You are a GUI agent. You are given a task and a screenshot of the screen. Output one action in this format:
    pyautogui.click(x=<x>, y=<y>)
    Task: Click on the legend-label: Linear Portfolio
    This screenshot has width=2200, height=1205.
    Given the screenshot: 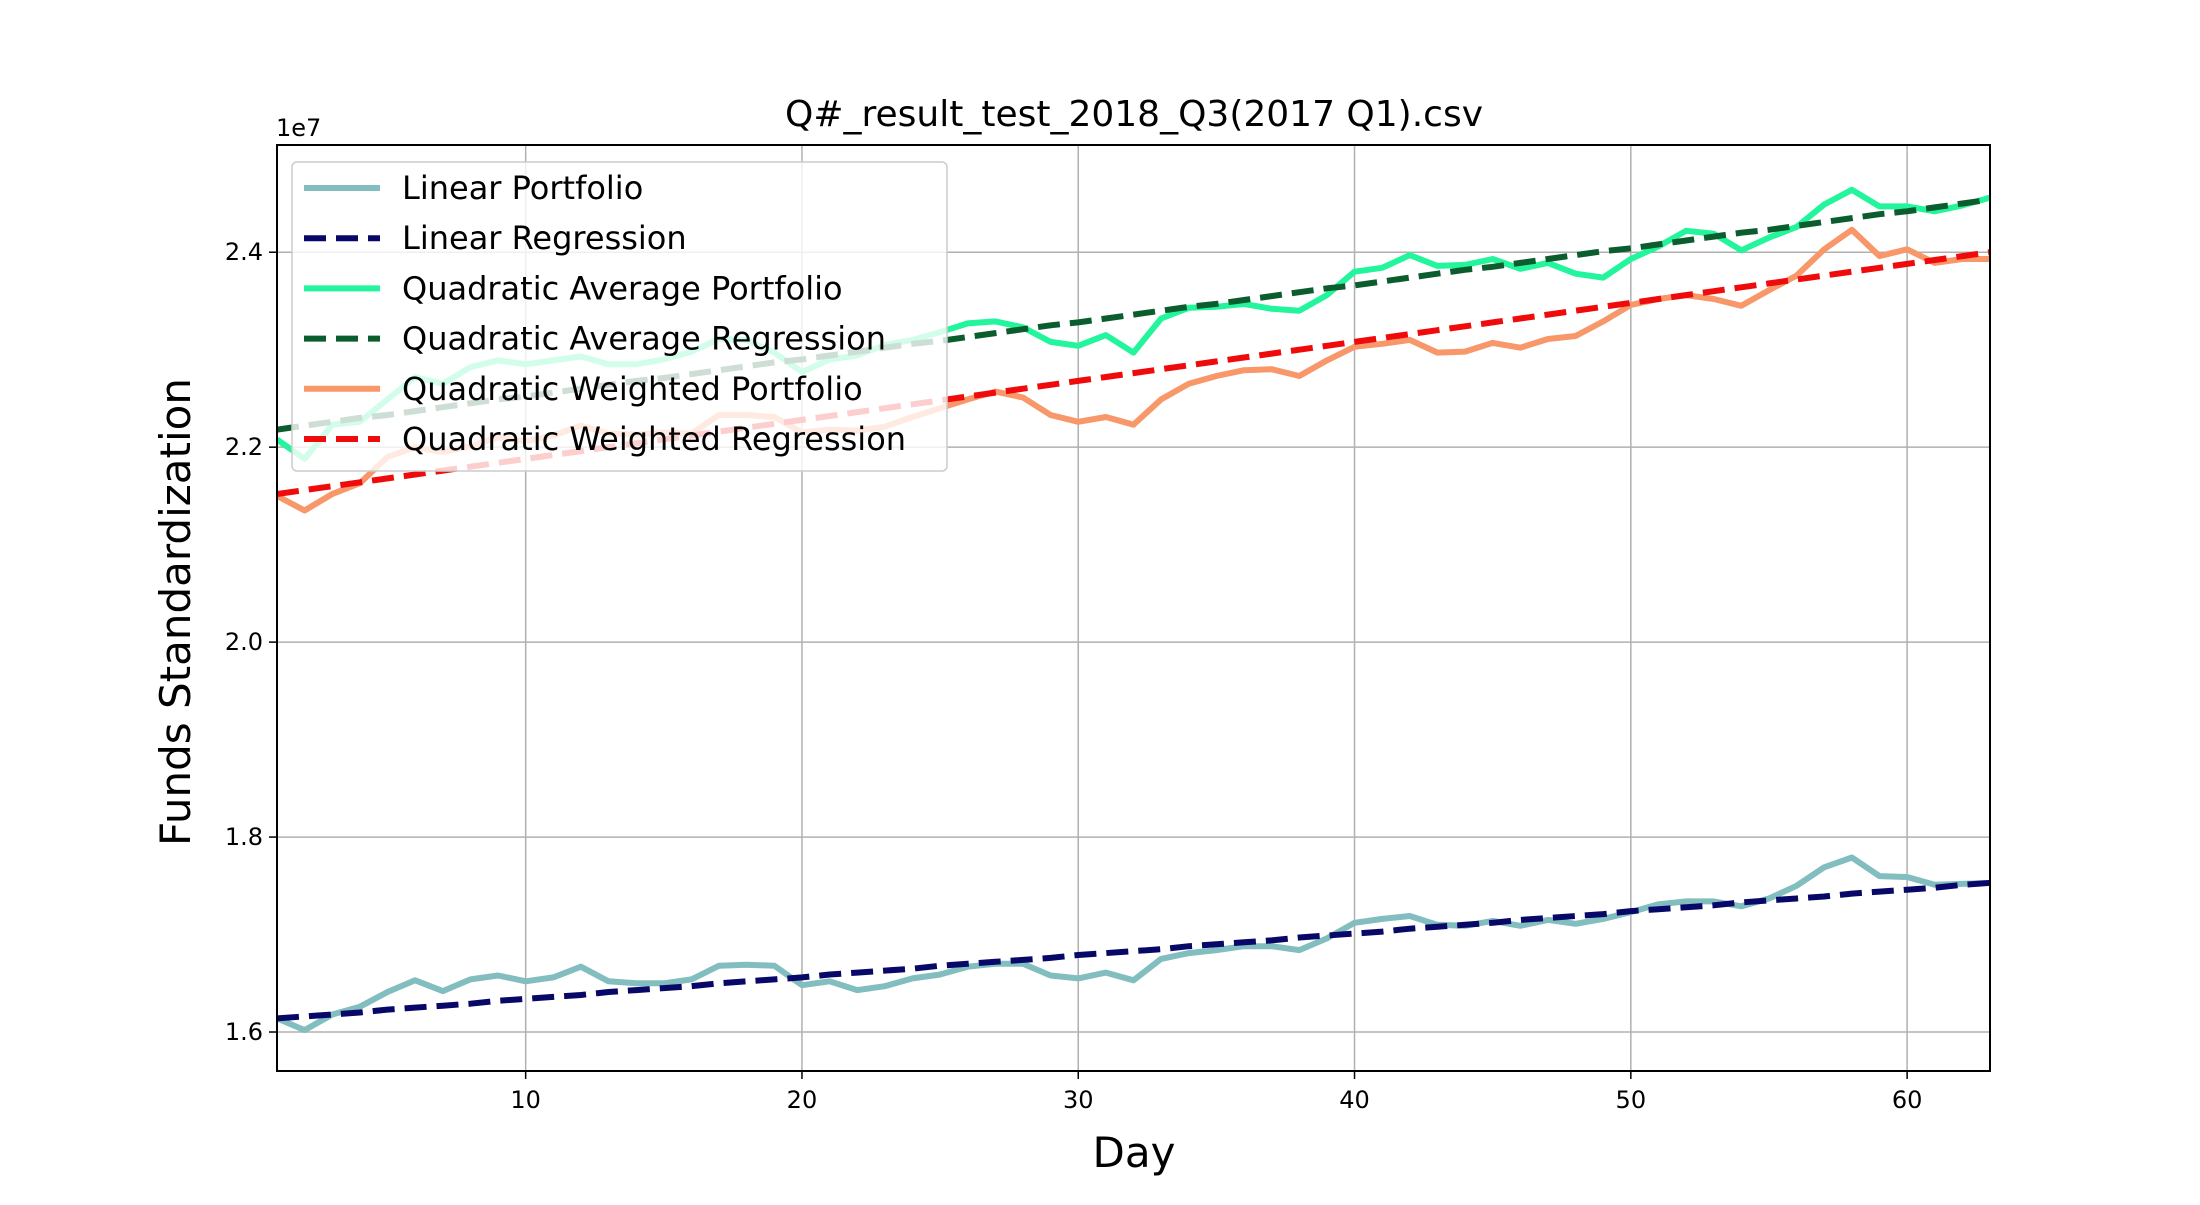 What is the action you would take?
    pyautogui.click(x=522, y=188)
    